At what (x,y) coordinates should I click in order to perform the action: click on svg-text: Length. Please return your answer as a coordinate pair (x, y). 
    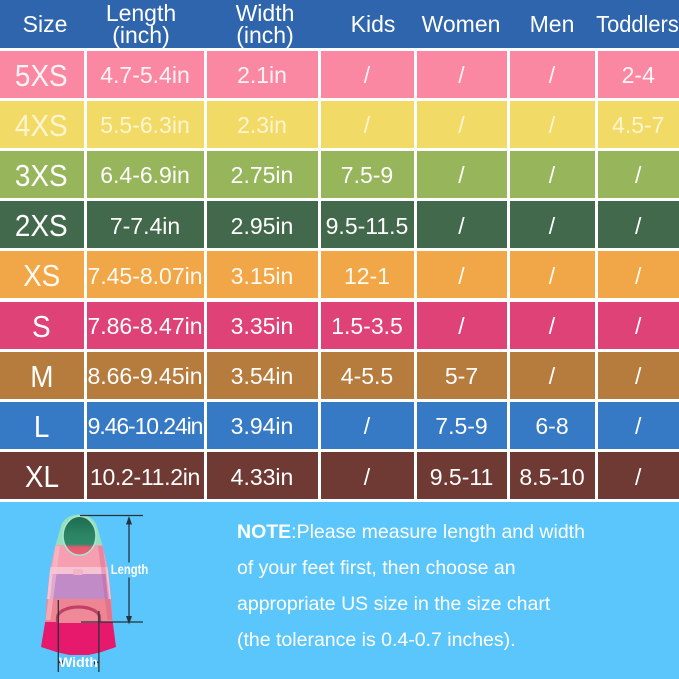
    Looking at the image, I should click on (130, 569).